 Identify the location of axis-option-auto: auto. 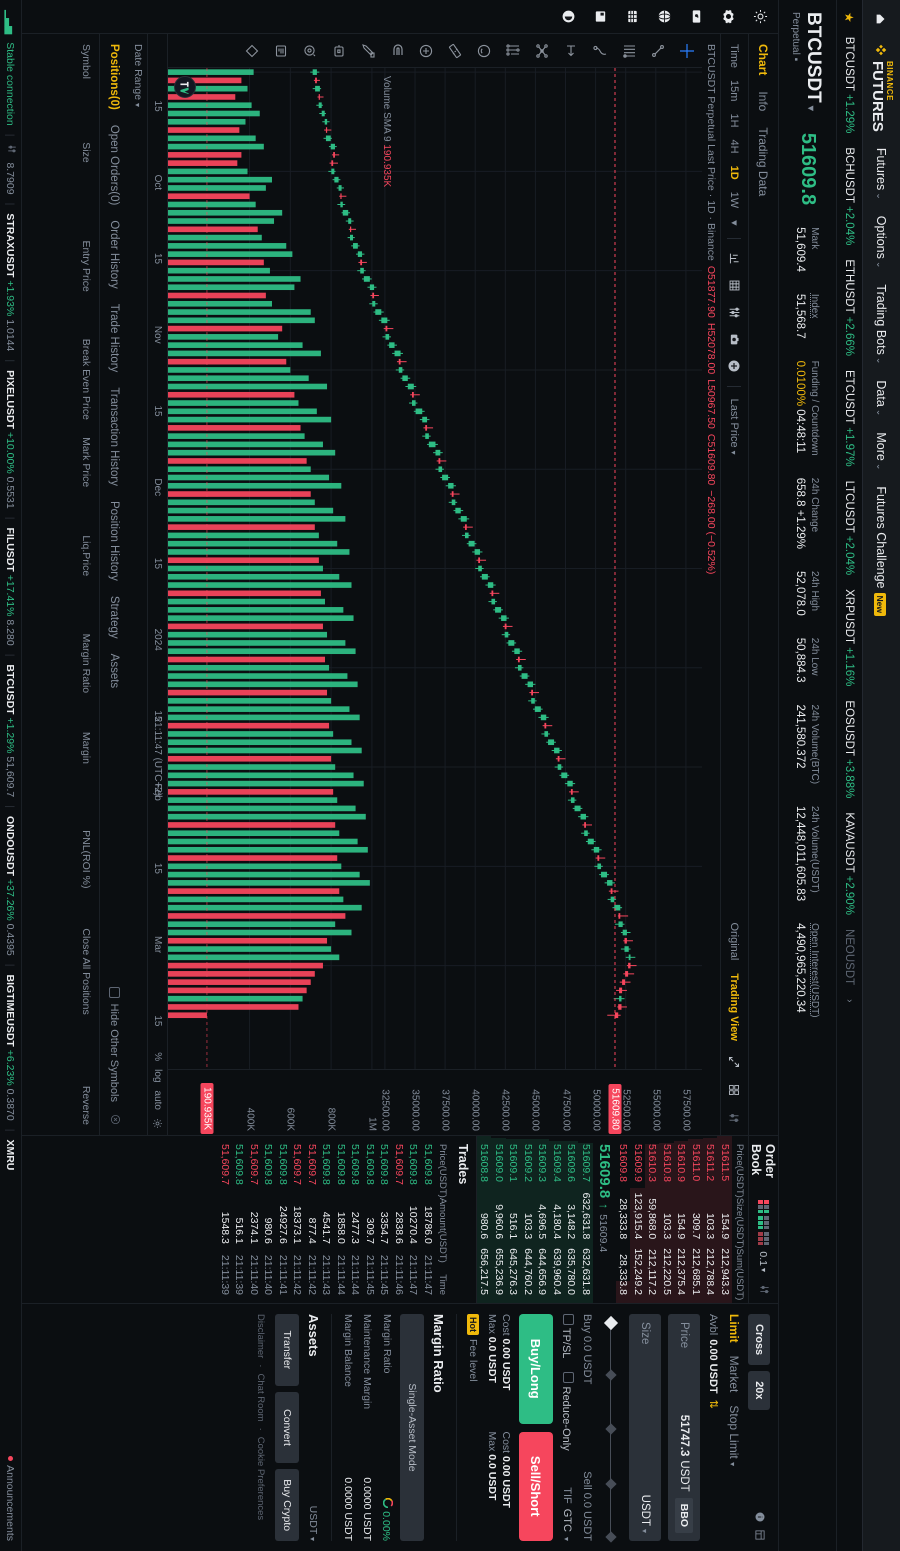
(157, 1100).